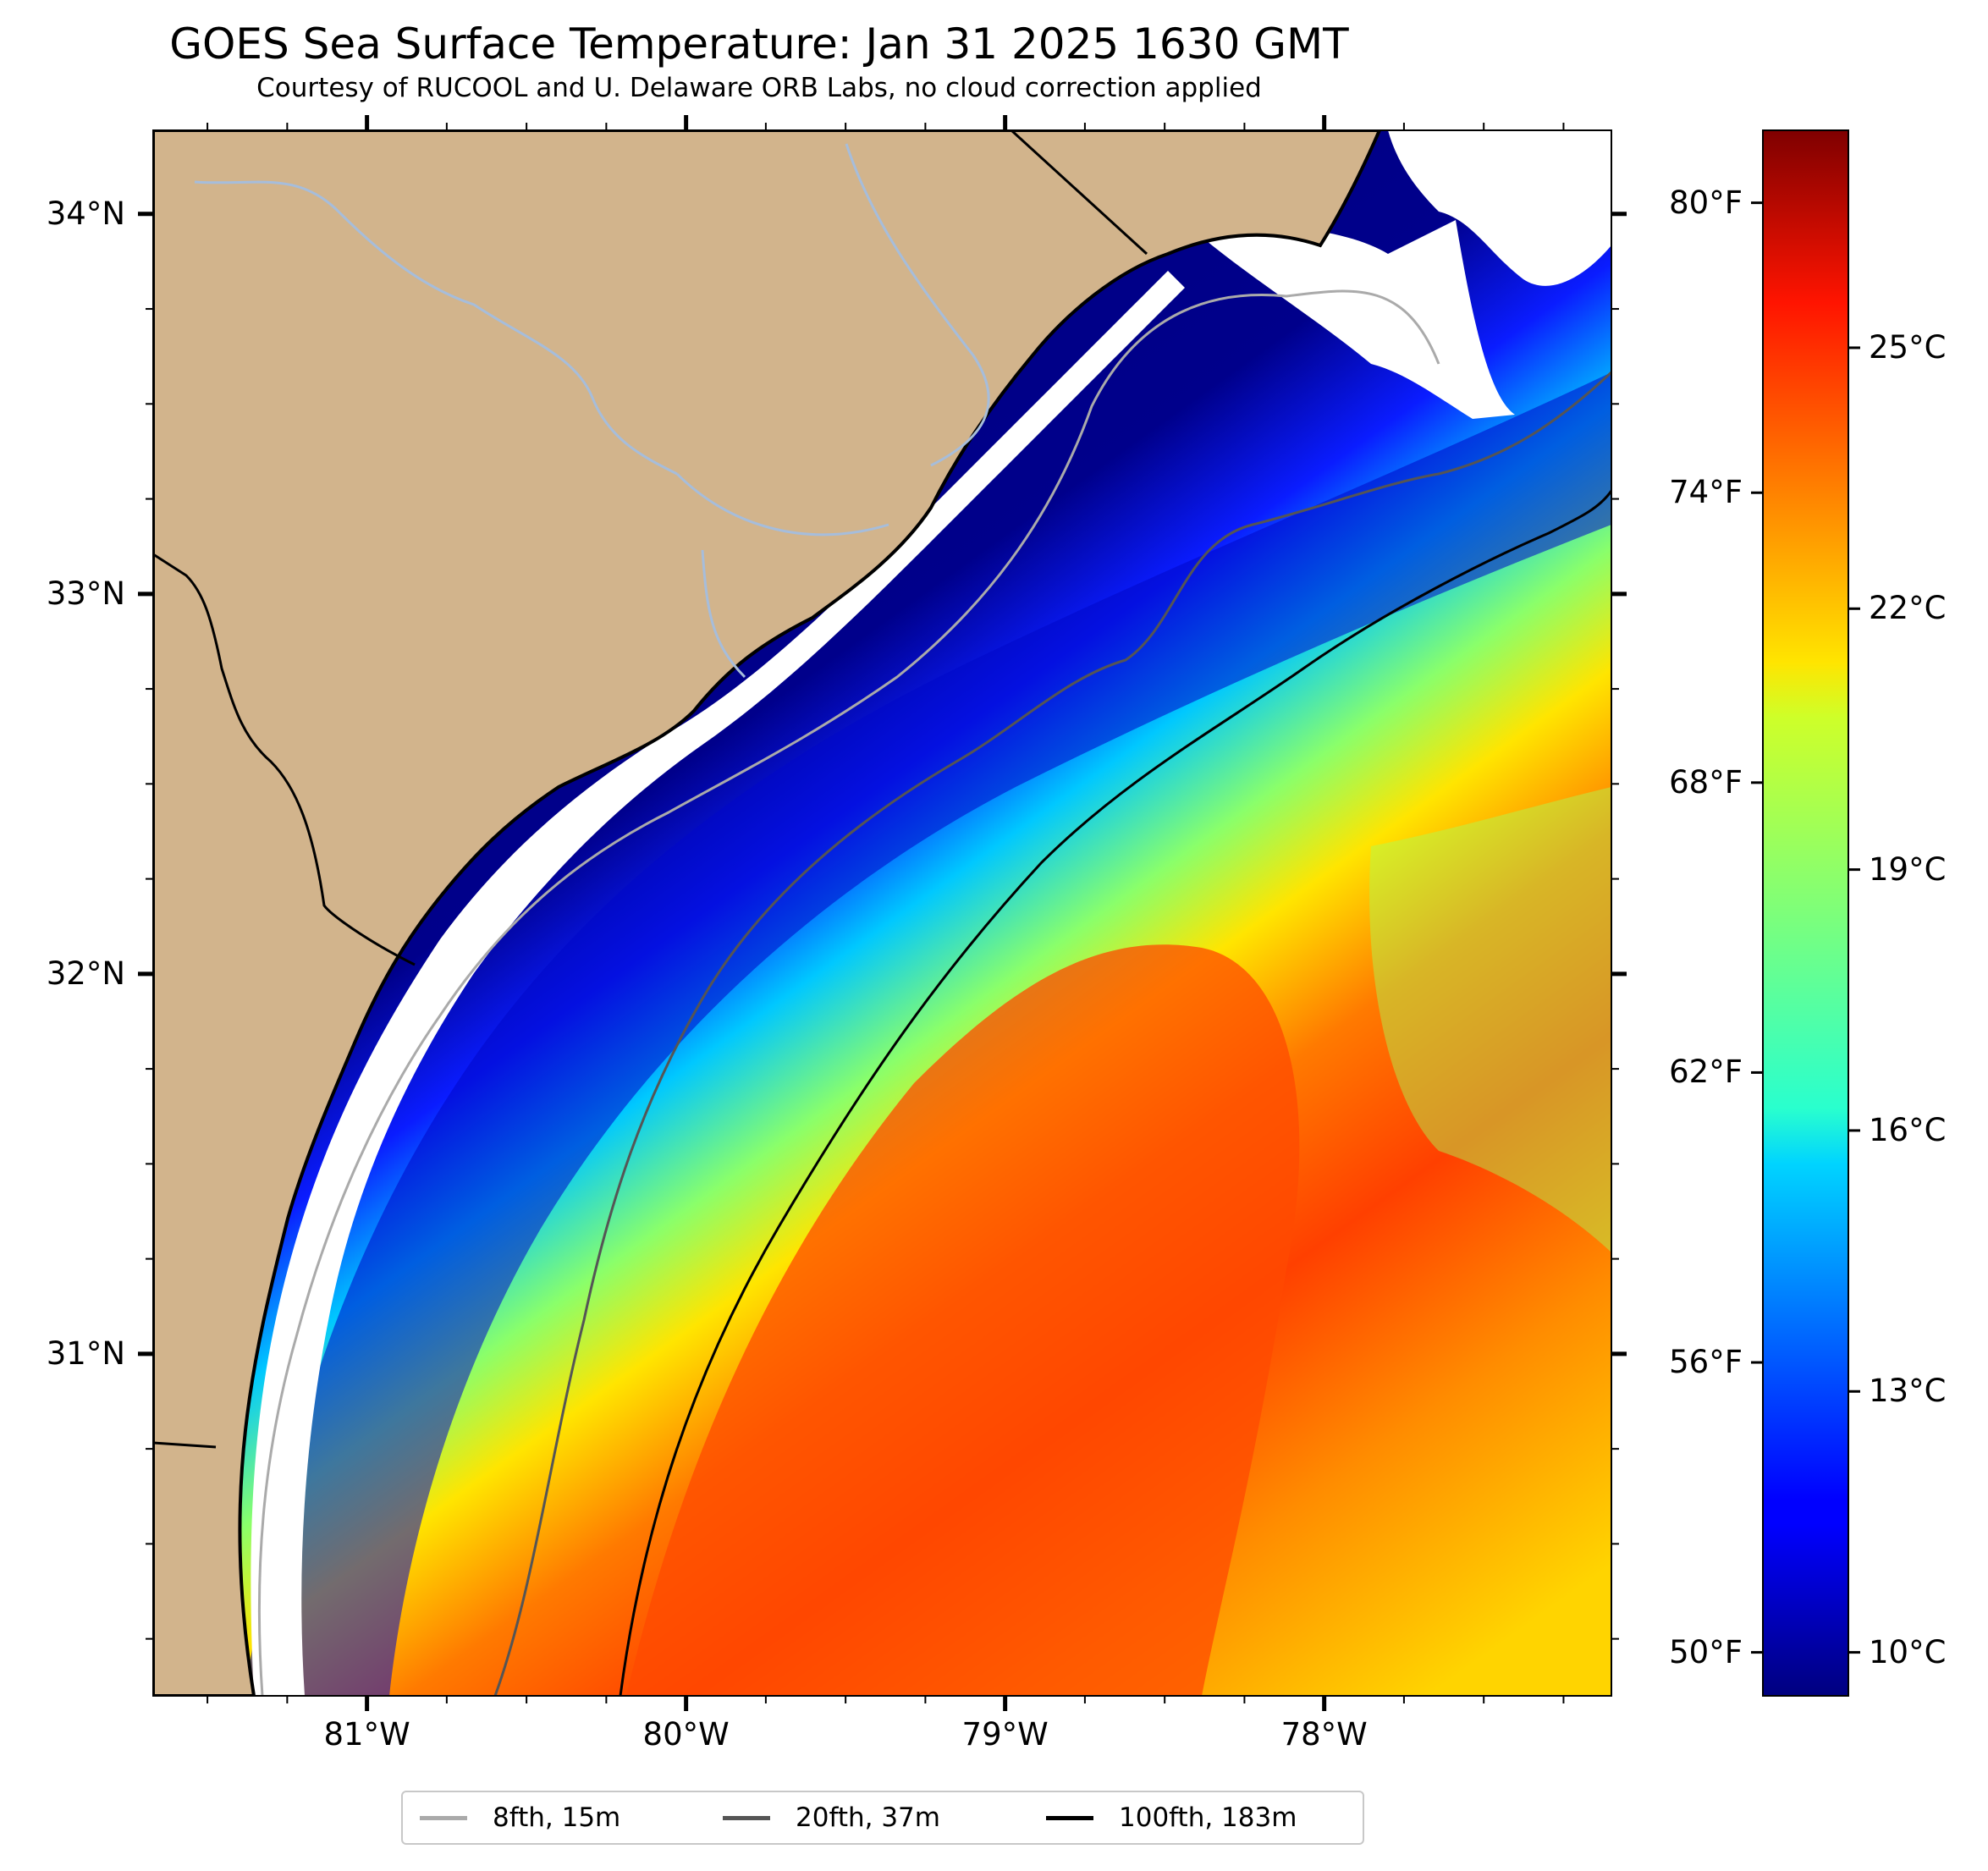 This screenshot has height=1871, width=1988. Describe the element at coordinates (85, 594) in the screenshot. I see `lat-tick-label: 33°N` at that location.